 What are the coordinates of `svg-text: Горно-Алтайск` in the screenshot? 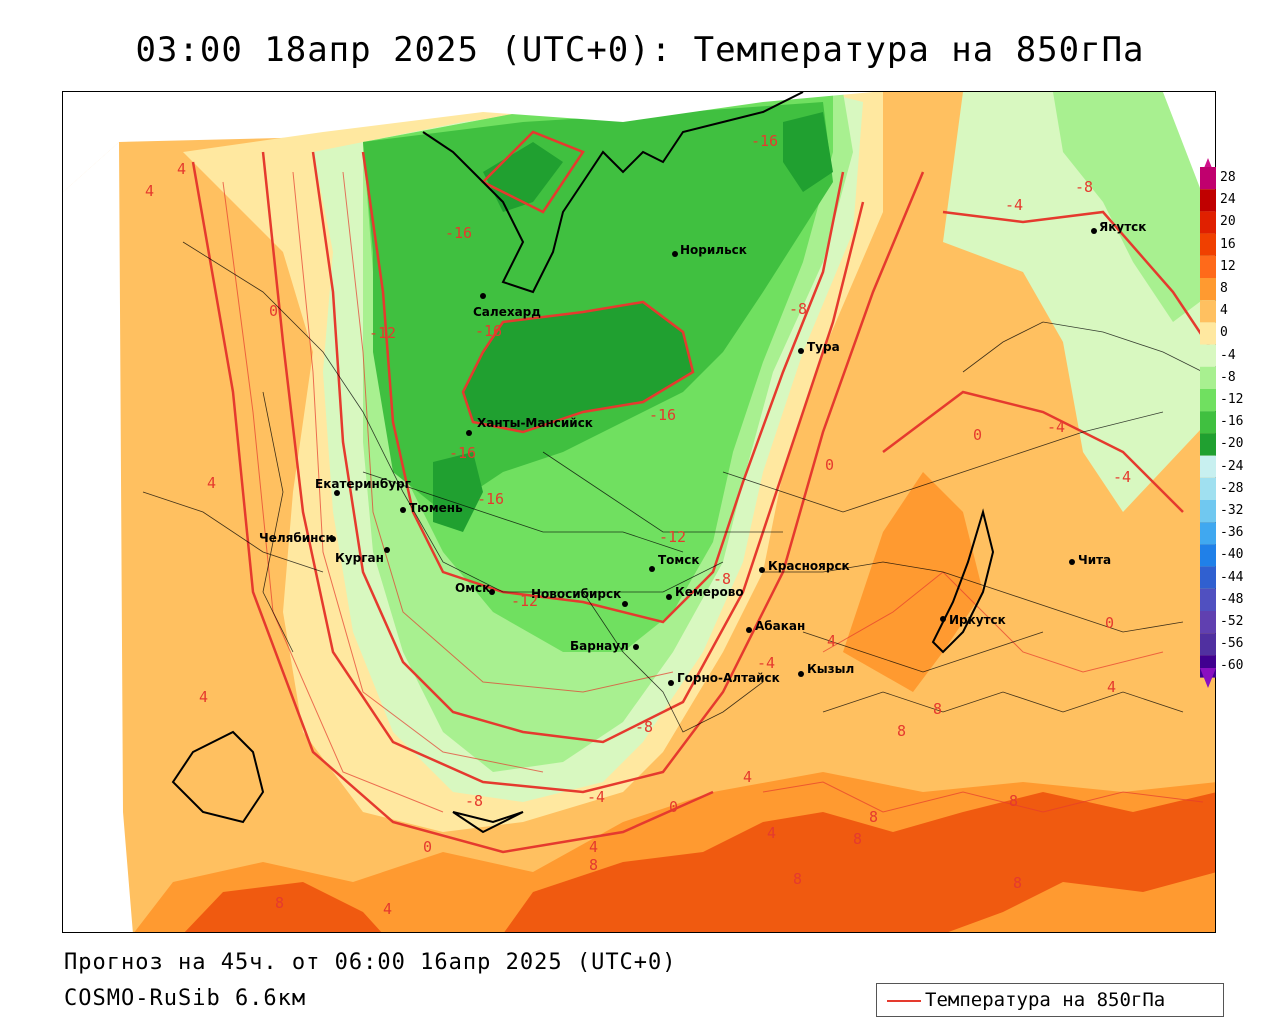 It's located at (728, 678).